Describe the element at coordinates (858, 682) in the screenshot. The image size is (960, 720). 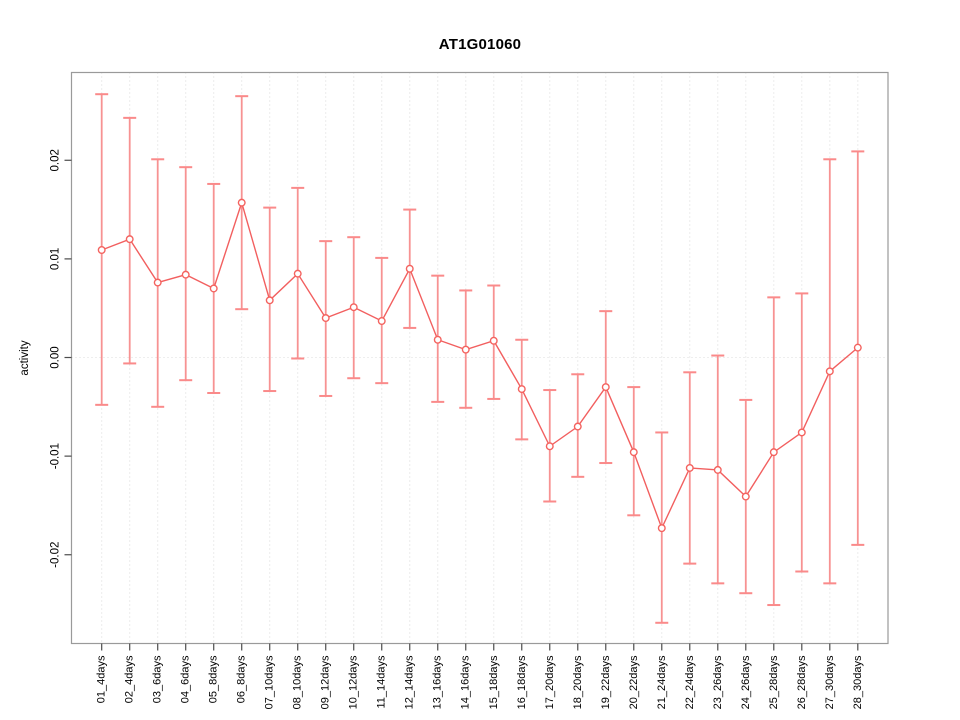
I see `x-tick-label: 28_30days` at that location.